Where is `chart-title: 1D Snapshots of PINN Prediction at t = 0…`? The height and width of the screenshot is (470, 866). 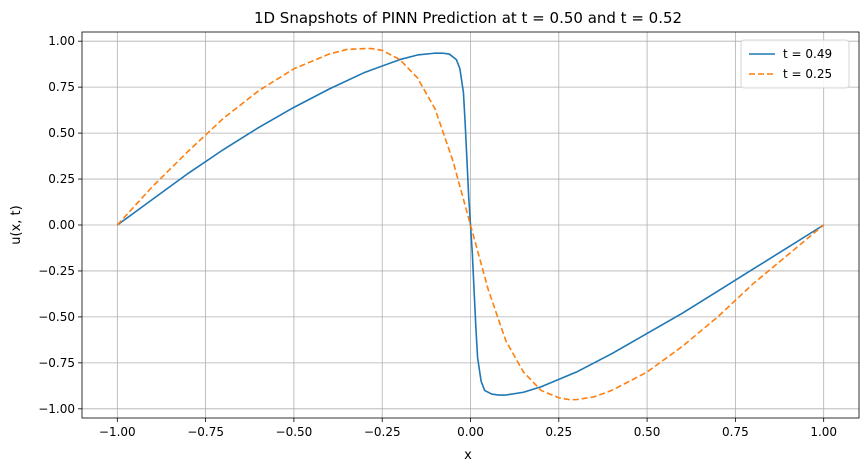 chart-title: 1D Snapshots of PINN Prediction at t = 0… is located at coordinates (468, 18).